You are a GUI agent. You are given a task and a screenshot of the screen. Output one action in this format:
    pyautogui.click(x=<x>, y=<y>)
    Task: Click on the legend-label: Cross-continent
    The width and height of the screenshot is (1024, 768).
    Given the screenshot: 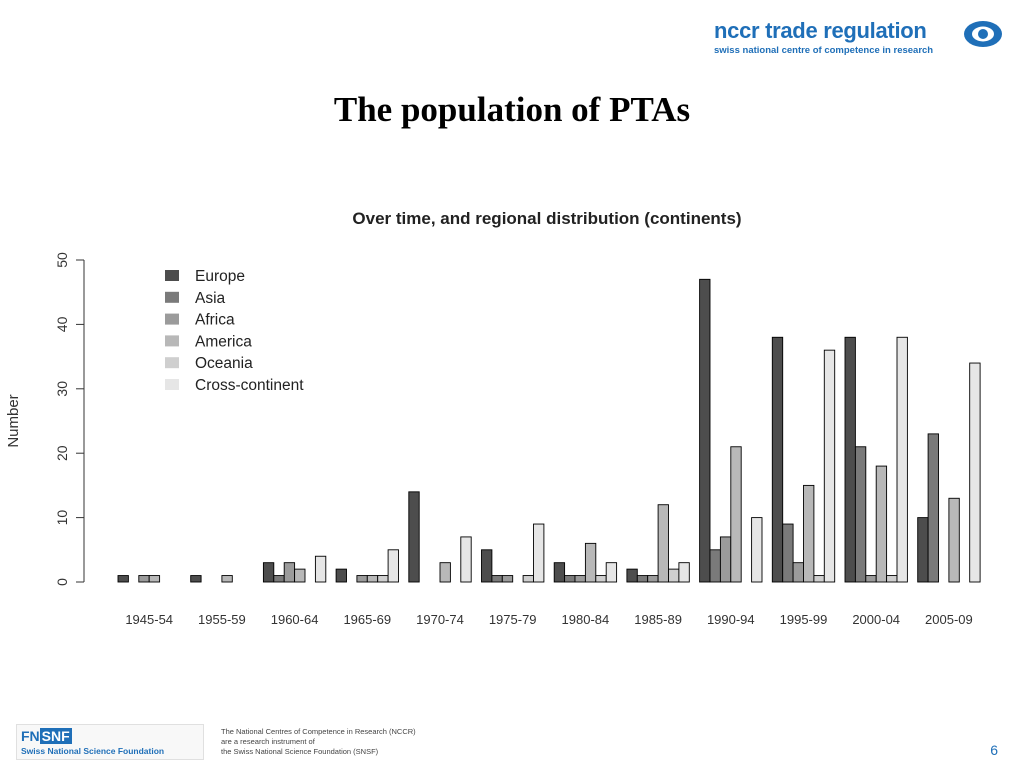 What is the action you would take?
    pyautogui.click(x=249, y=385)
    